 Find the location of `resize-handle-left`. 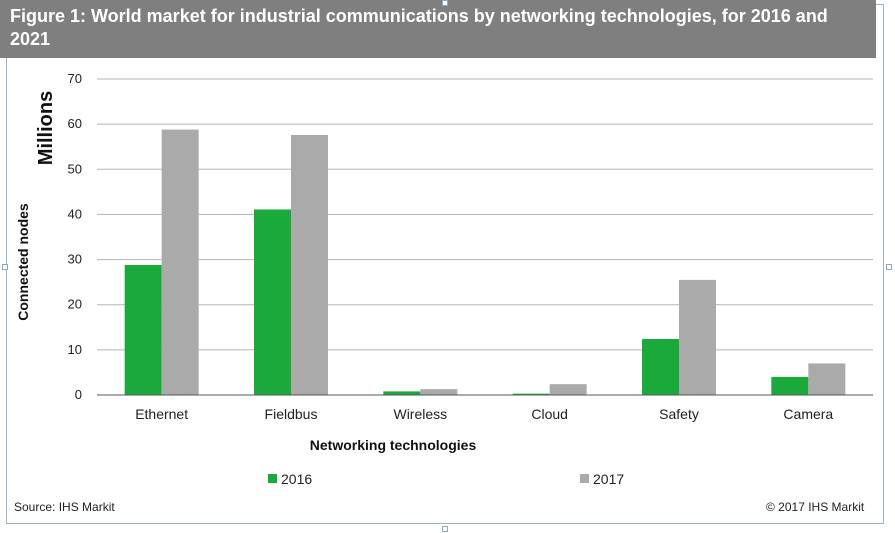

resize-handle-left is located at coordinates (5, 267).